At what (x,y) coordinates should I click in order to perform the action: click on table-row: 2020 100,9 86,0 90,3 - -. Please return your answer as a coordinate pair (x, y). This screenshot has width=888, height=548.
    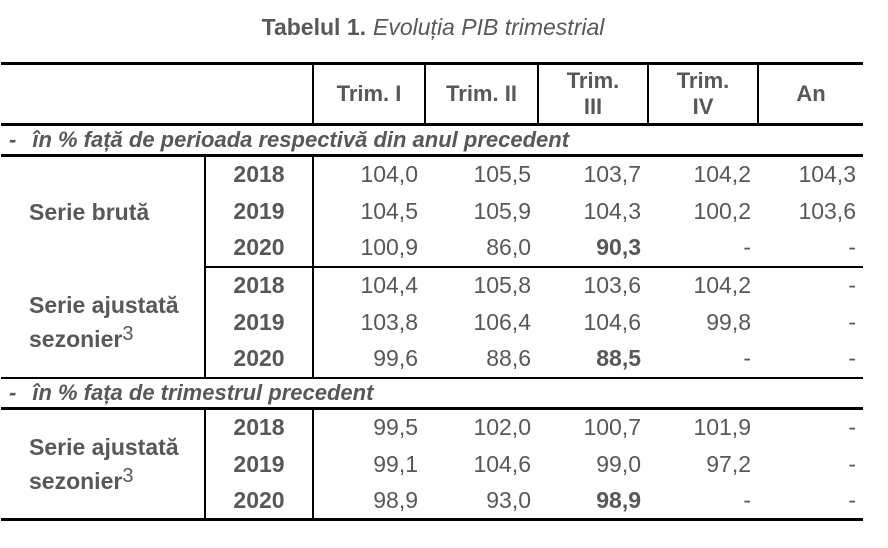
    Looking at the image, I should click on (432, 248).